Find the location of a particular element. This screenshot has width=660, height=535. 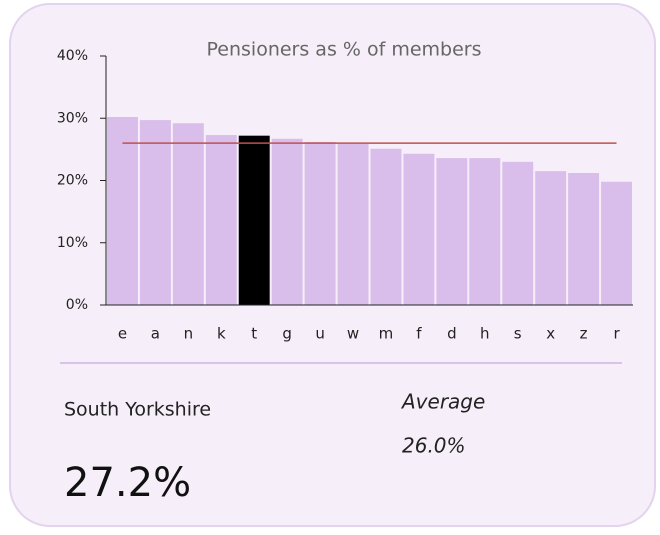

average-value: 26.0% is located at coordinates (434, 446).